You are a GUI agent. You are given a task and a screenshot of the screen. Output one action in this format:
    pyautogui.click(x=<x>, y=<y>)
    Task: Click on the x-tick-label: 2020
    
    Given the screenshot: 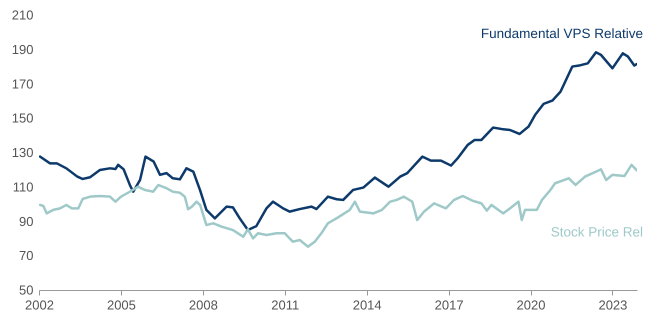 What is the action you would take?
    pyautogui.click(x=531, y=305)
    